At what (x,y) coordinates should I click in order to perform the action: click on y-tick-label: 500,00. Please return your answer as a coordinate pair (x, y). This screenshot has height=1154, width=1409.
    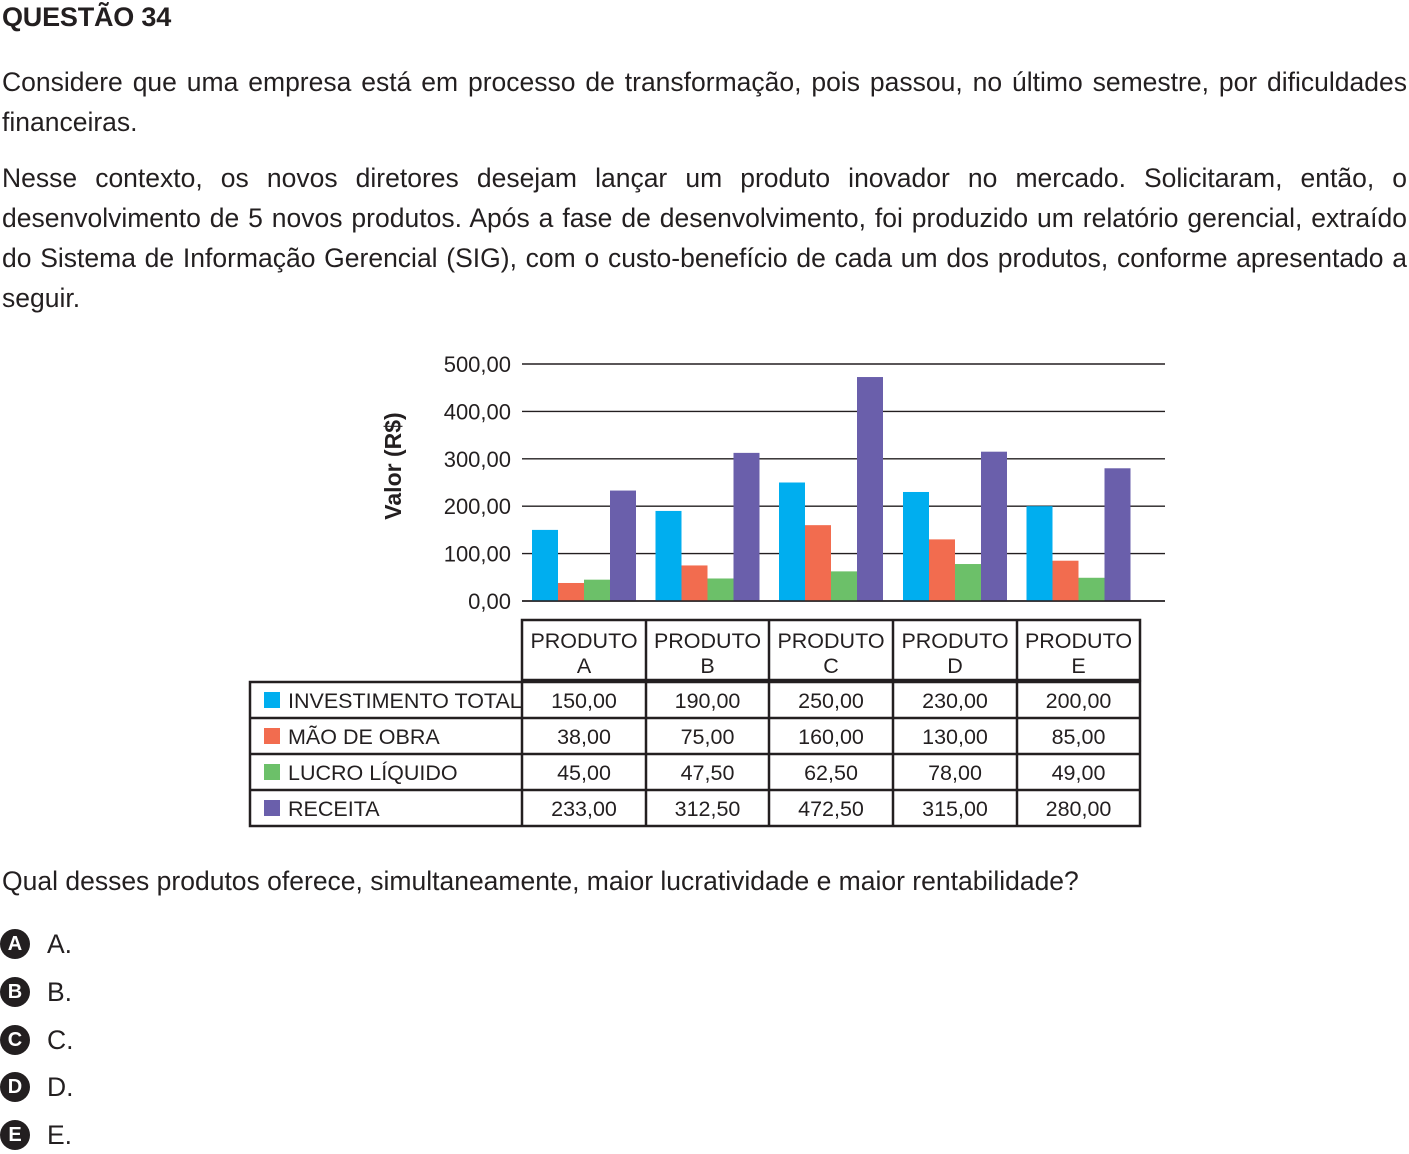
    Looking at the image, I should click on (477, 364).